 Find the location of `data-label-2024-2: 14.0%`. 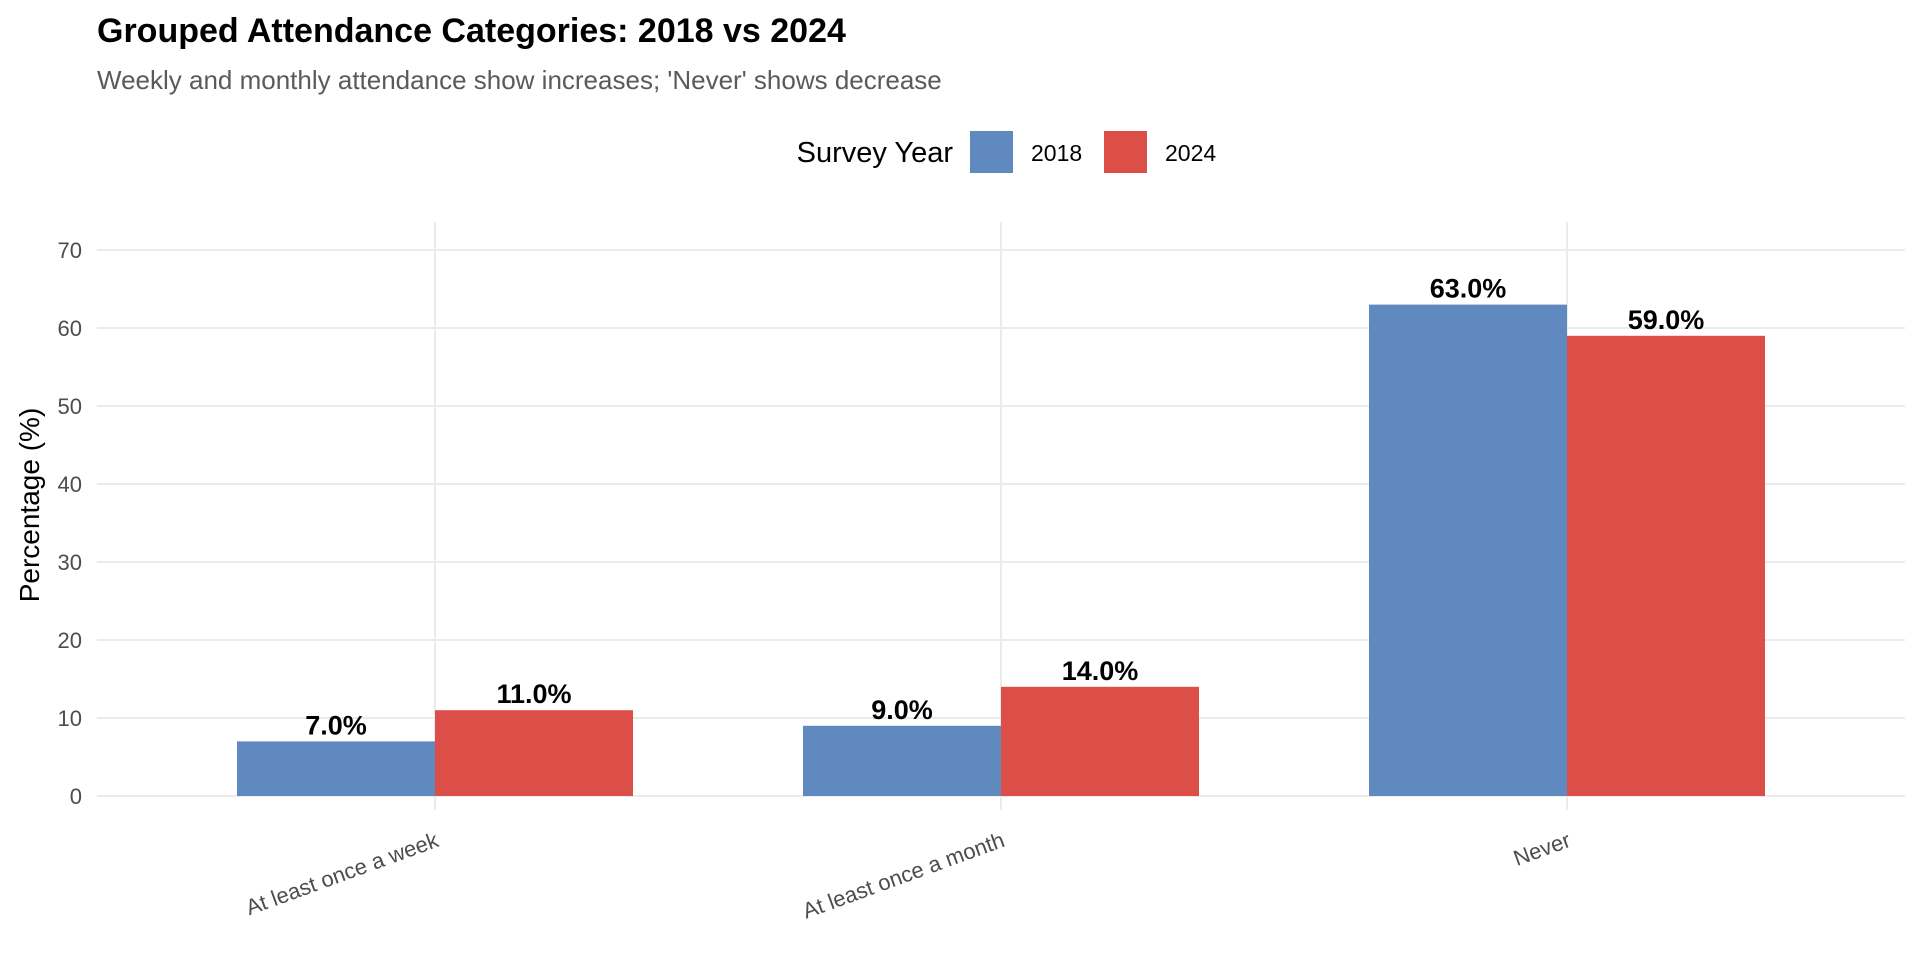

data-label-2024-2: 14.0% is located at coordinates (1100, 671).